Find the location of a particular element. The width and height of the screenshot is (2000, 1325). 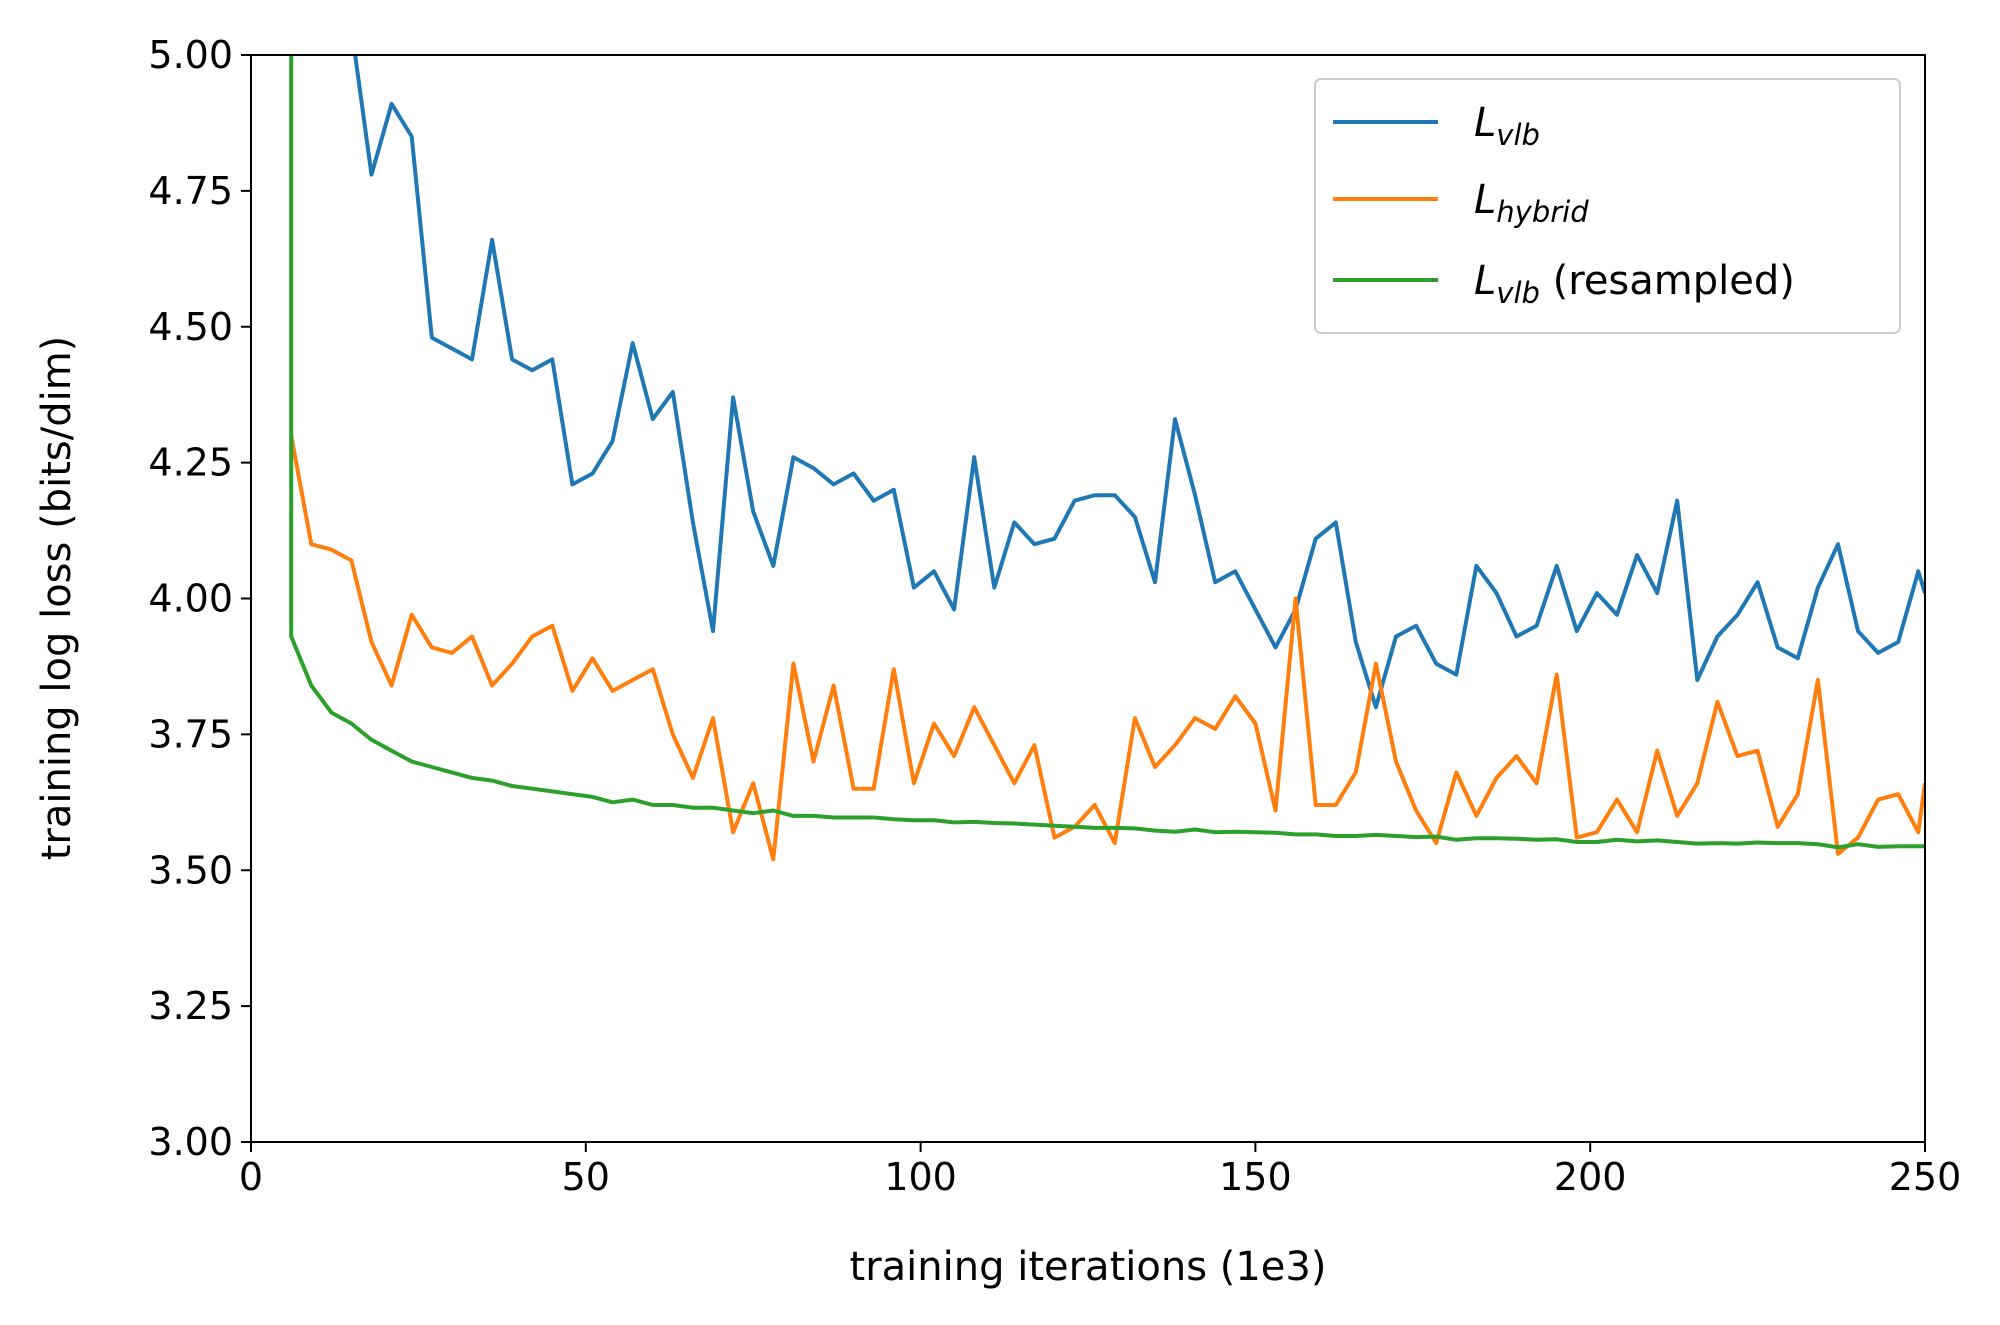

legend-label-2: Lvlb (resampled) is located at coordinates (1634, 284).